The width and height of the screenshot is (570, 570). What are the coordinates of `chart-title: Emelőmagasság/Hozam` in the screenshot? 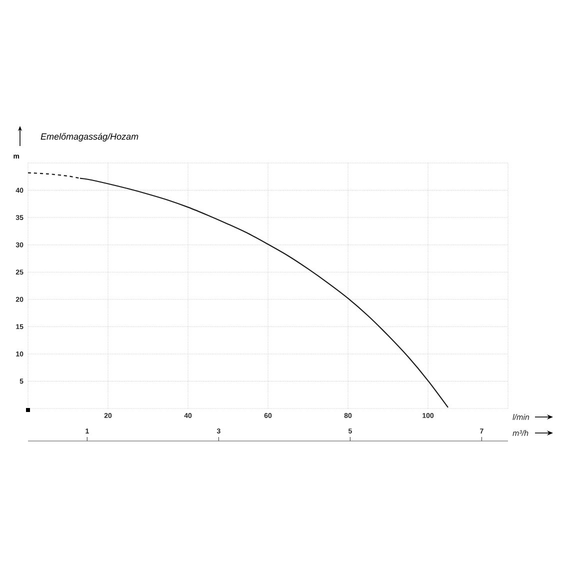 It's located at (89, 137).